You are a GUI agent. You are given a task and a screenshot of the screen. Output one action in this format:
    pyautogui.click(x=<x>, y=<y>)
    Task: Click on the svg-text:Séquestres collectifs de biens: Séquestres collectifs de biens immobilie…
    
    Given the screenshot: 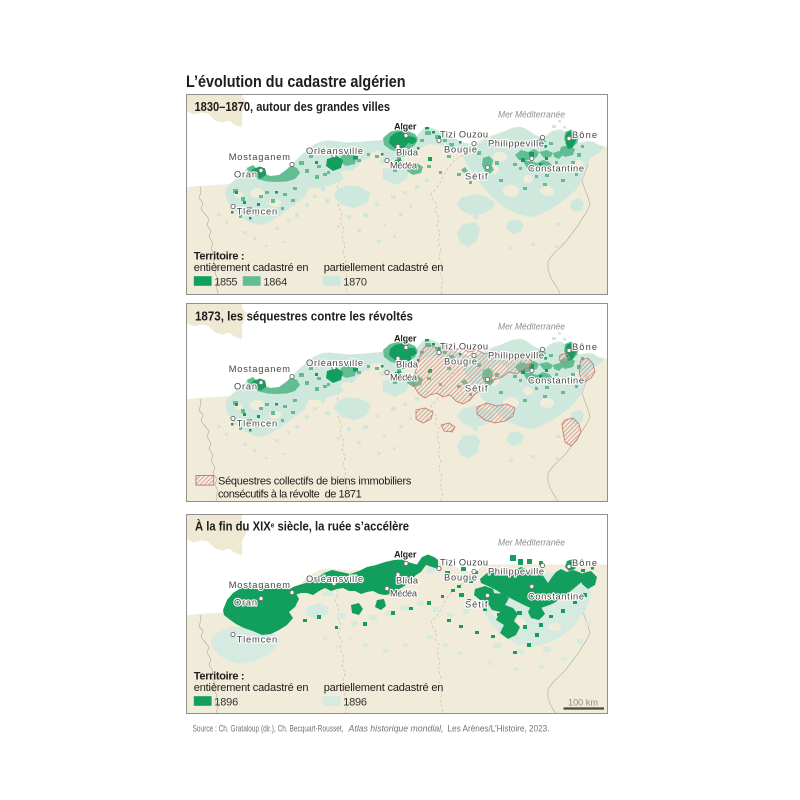 What is the action you would take?
    pyautogui.click(x=315, y=482)
    